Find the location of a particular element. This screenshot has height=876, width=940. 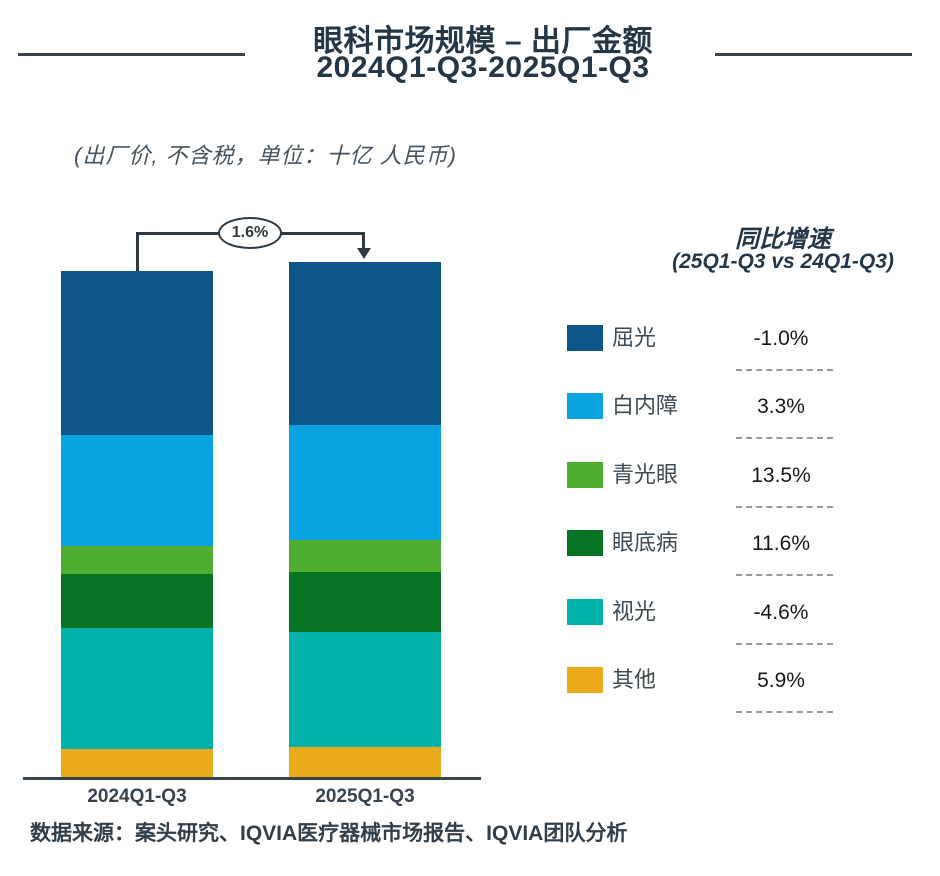

legend-swatch-optometry is located at coordinates (585, 611).